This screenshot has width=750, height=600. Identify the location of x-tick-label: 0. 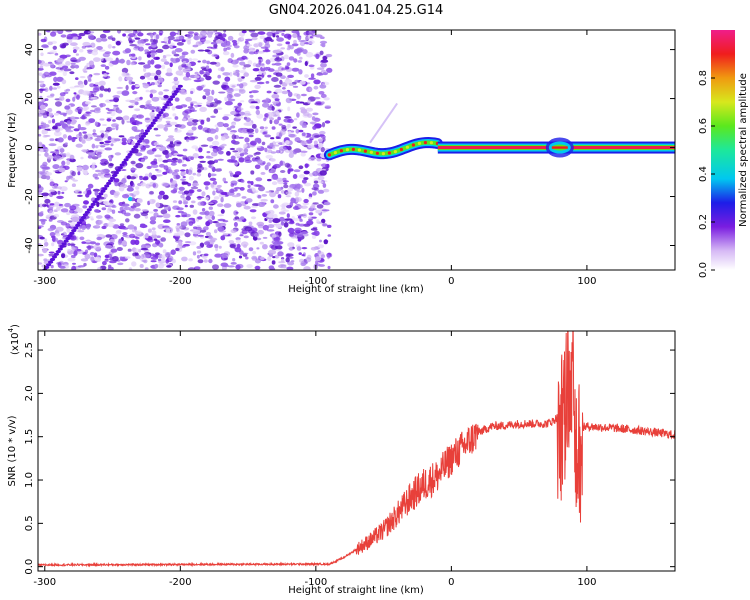
(451, 281).